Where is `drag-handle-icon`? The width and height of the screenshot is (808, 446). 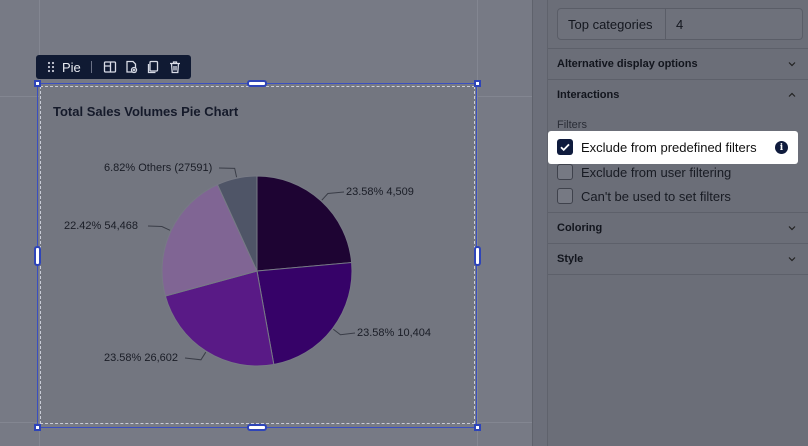 drag-handle-icon is located at coordinates (51, 67).